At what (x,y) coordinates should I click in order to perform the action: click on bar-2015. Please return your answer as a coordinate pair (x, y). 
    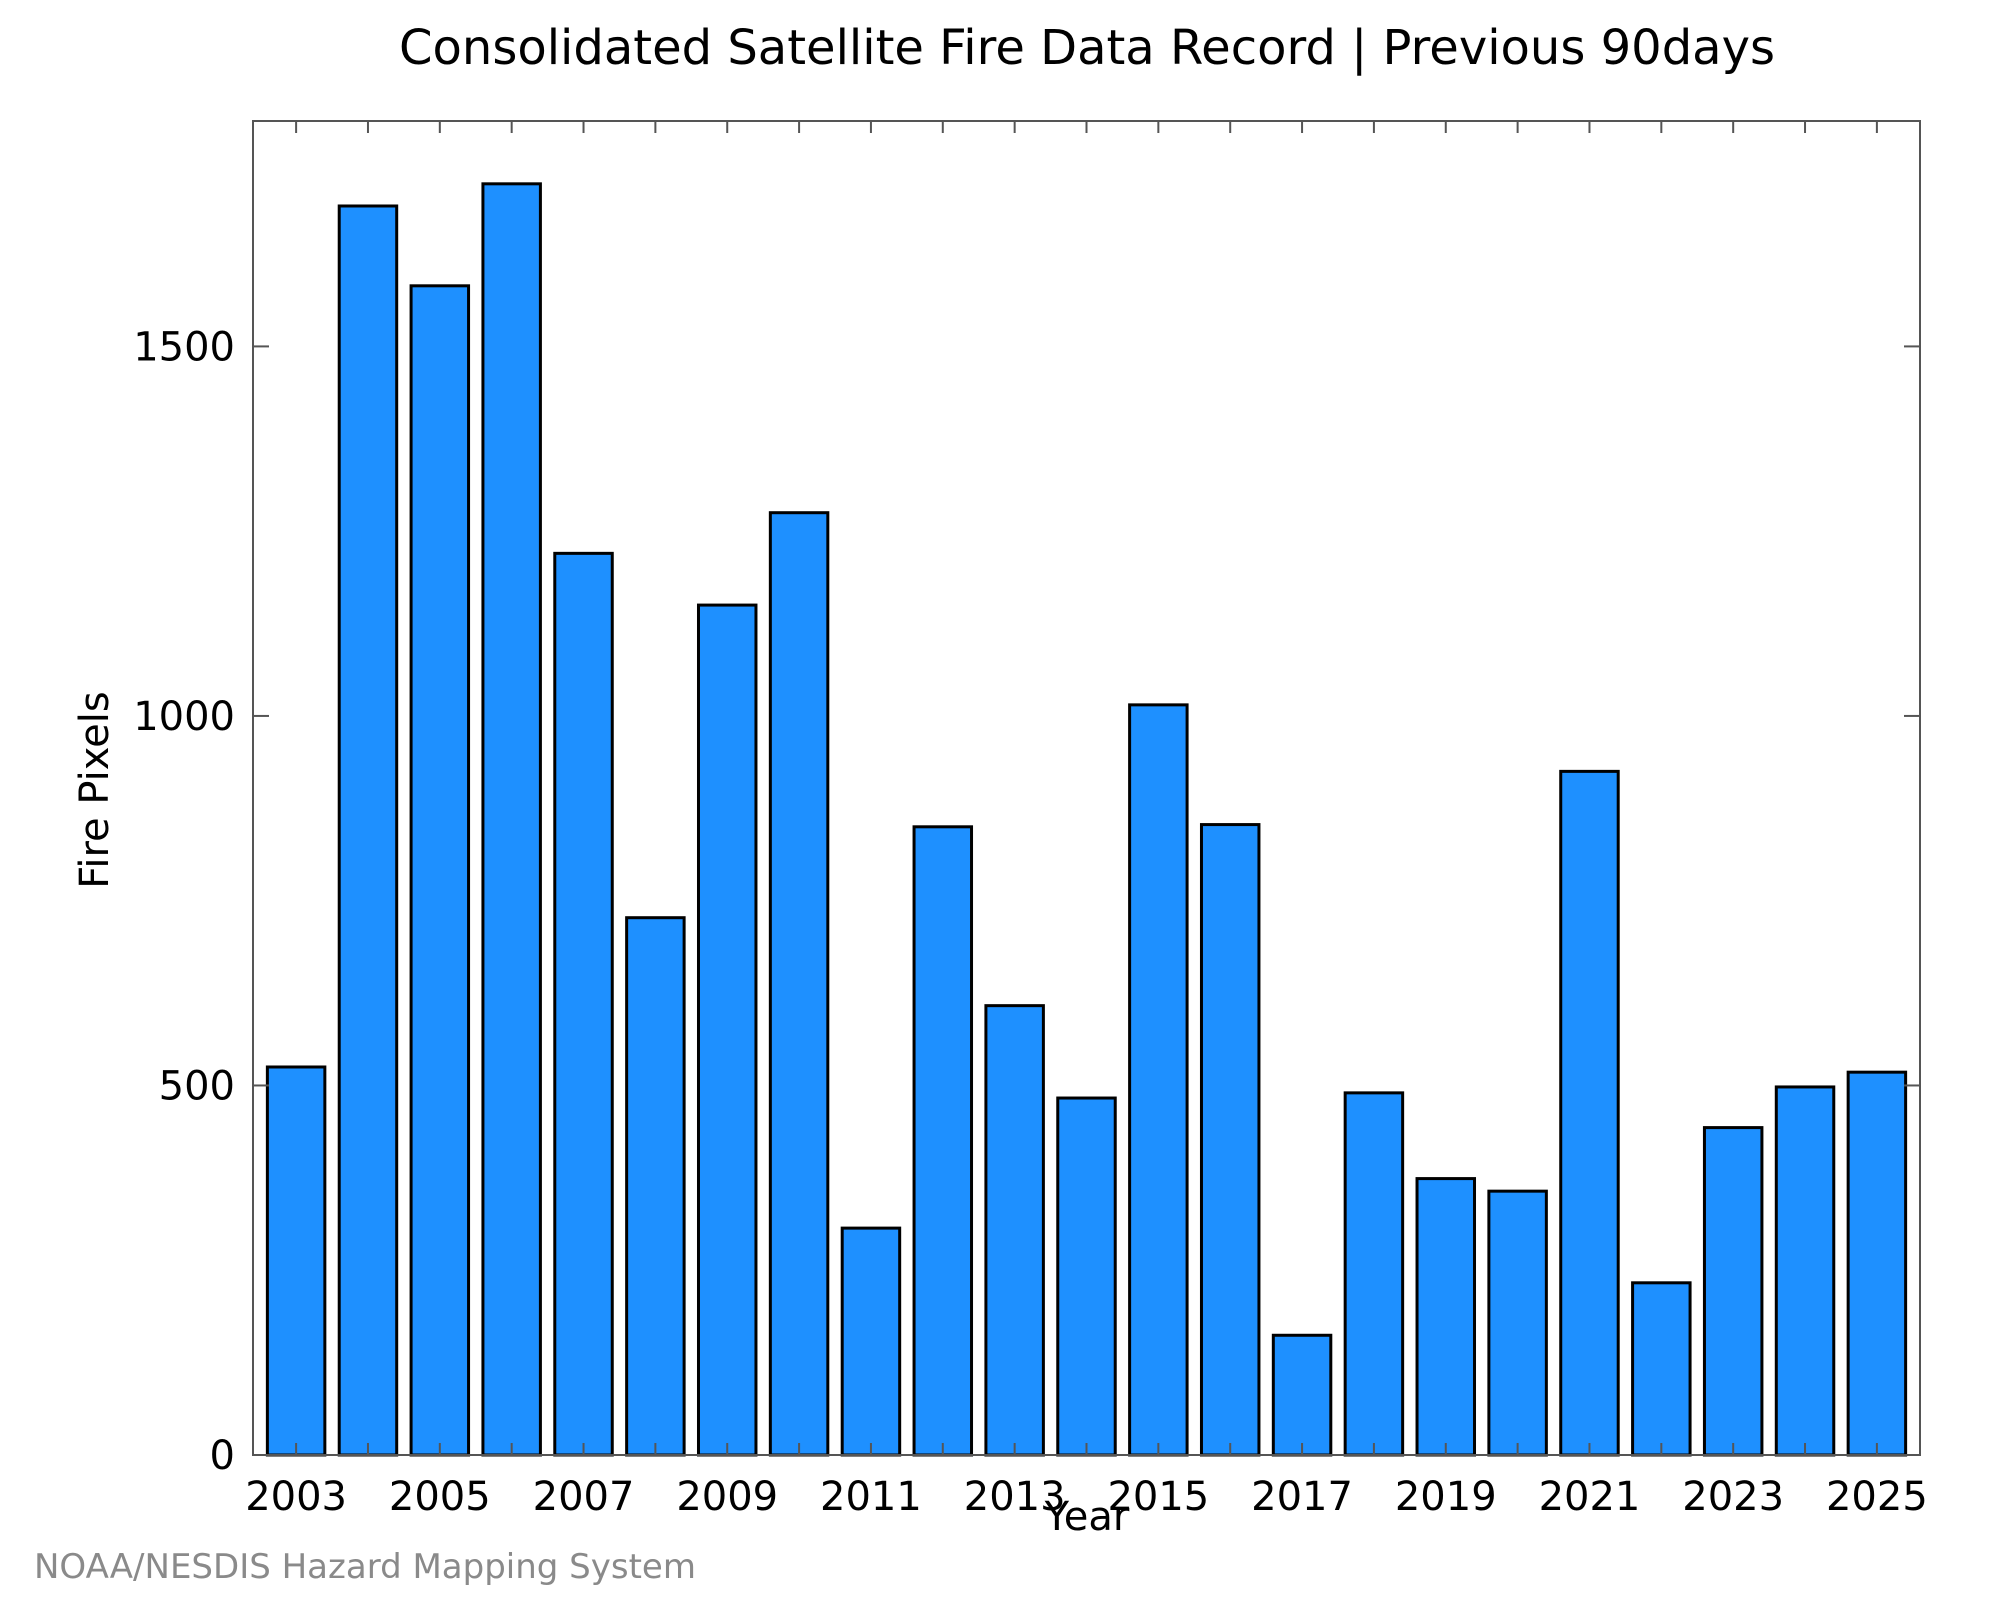
    Looking at the image, I should click on (1158, 1080).